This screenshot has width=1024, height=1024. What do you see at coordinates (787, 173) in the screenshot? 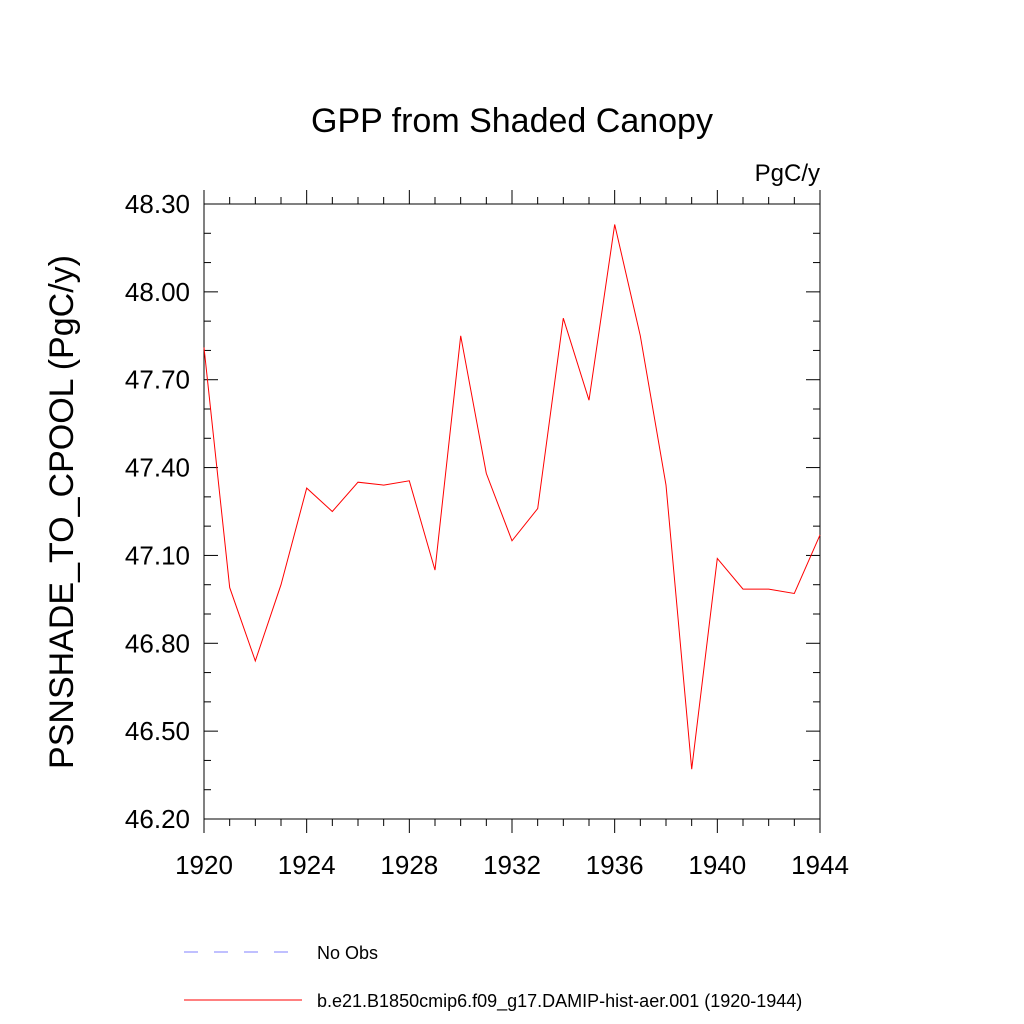
I see `units-label: PgC/y` at bounding box center [787, 173].